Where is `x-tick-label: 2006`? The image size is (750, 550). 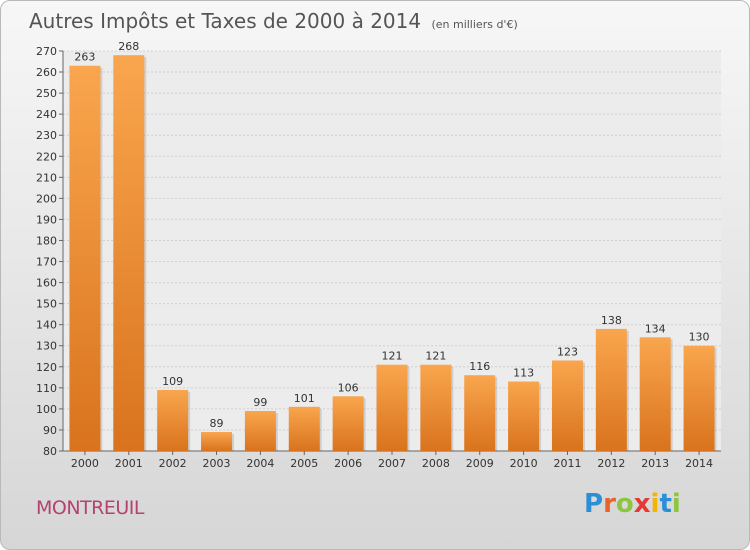 x-tick-label: 2006 is located at coordinates (348, 463).